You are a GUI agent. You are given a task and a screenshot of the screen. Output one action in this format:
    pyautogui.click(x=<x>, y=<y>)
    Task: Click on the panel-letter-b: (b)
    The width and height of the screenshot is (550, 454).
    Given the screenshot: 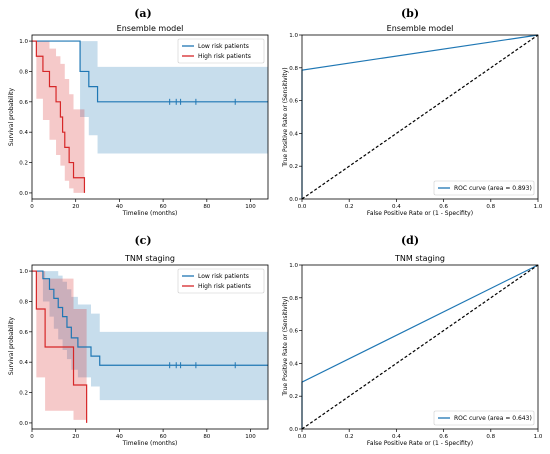 What is the action you would take?
    pyautogui.click(x=410, y=13)
    